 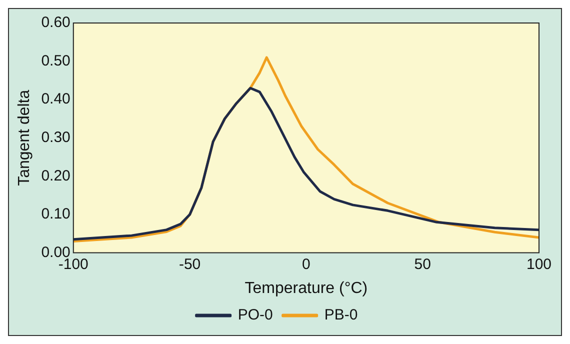 What do you see at coordinates (306, 288) in the screenshot?
I see `x-axis-title: Temperature (°C)` at bounding box center [306, 288].